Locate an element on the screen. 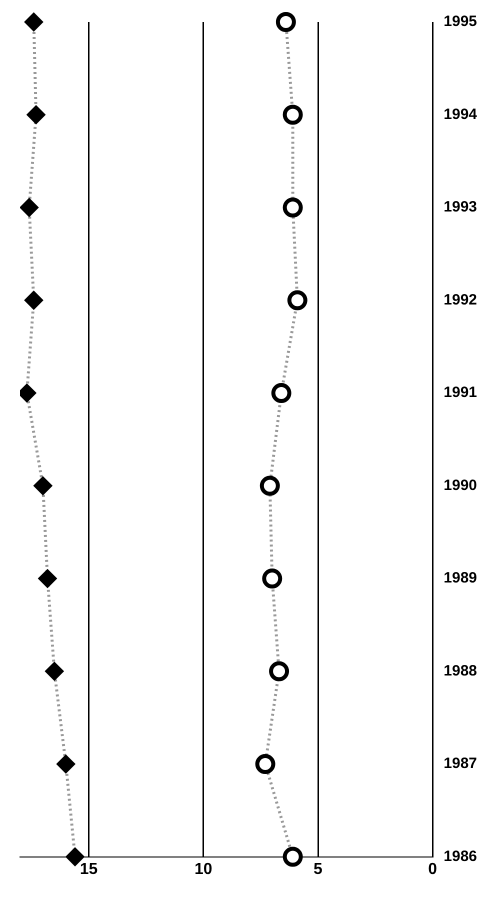 The image size is (494, 899). y-tick-label: 1991 is located at coordinates (461, 393).